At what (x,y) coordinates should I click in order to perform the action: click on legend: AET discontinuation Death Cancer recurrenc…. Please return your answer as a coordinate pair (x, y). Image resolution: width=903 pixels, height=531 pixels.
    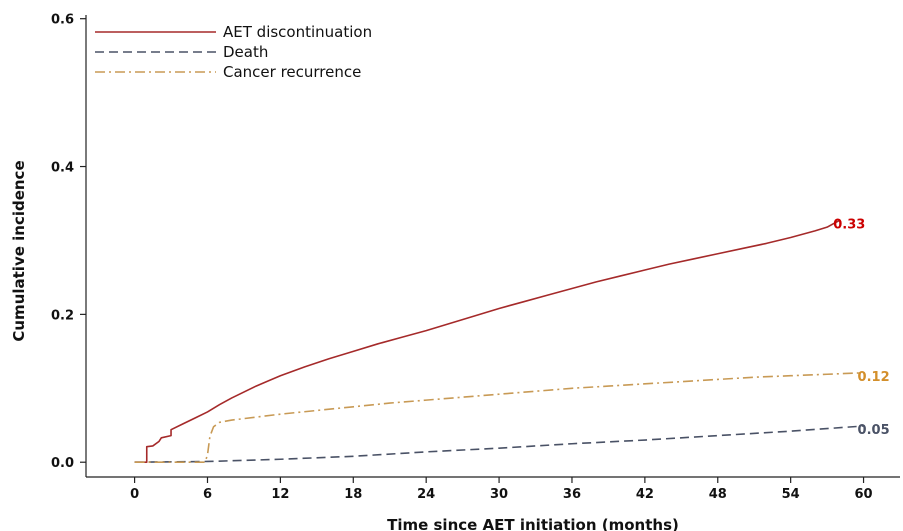
    Looking at the image, I should click on (233, 52).